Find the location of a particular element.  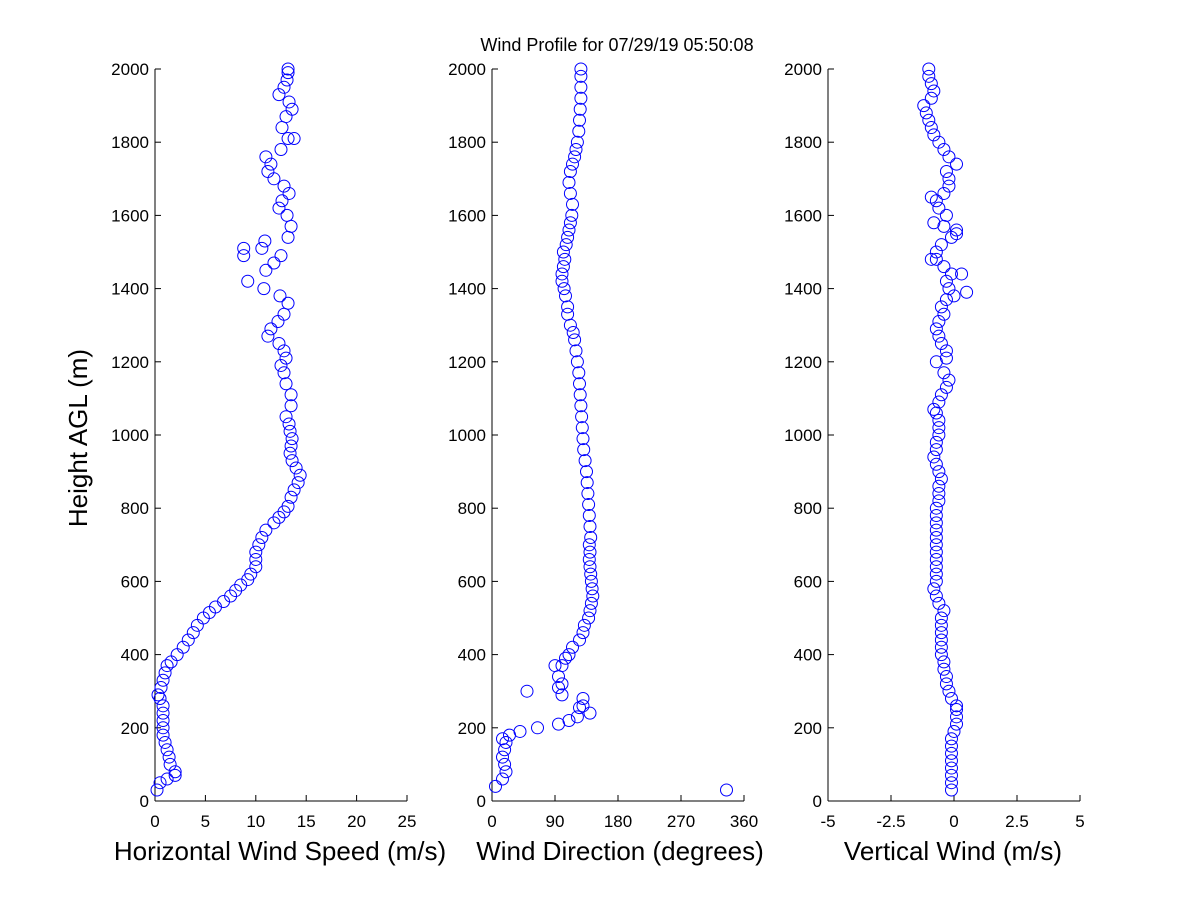

y-tick-label: 1800 is located at coordinates (803, 142).